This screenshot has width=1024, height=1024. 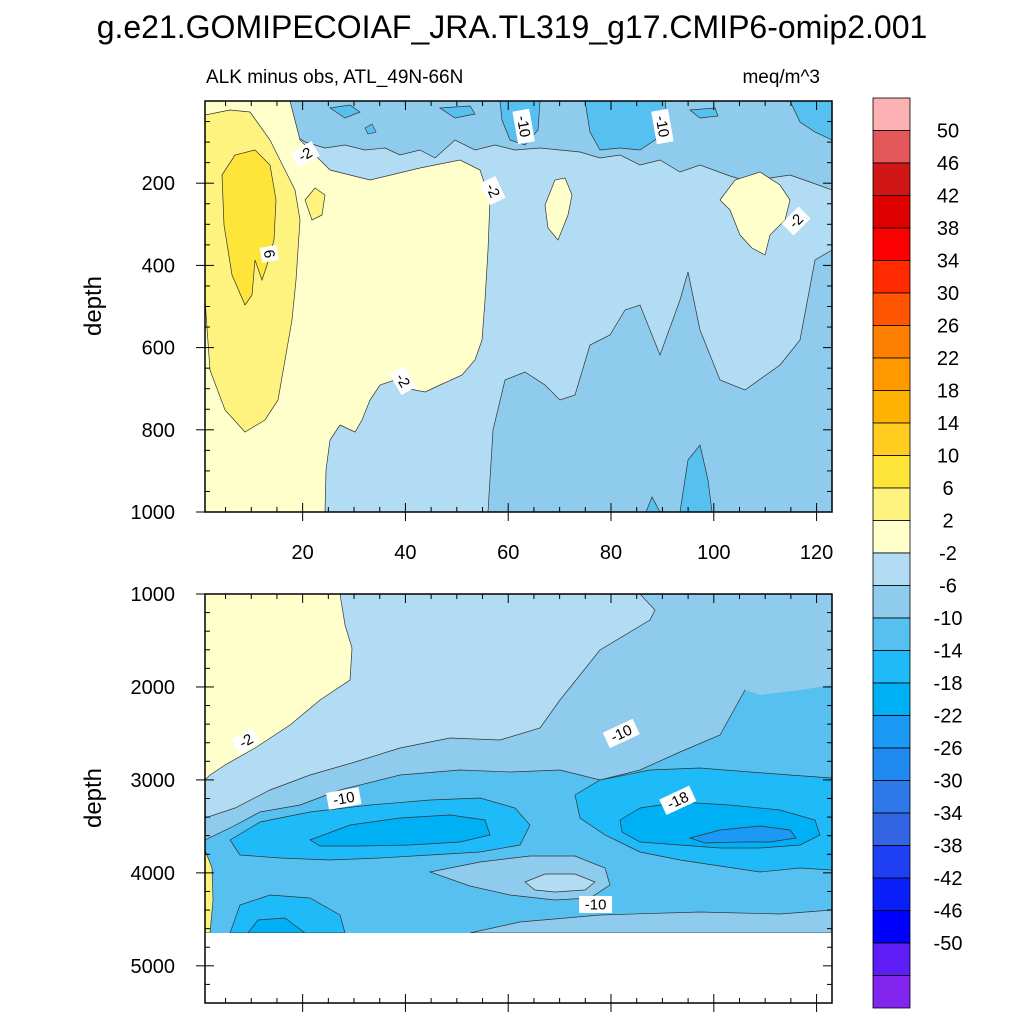 I want to click on y-tick-label: 1000, so click(x=153, y=513).